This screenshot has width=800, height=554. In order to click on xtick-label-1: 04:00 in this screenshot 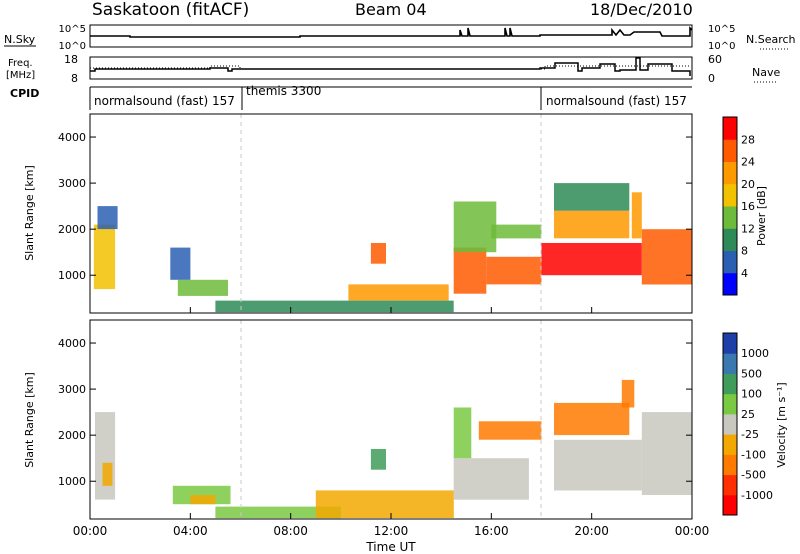, I will do `click(190, 531)`.